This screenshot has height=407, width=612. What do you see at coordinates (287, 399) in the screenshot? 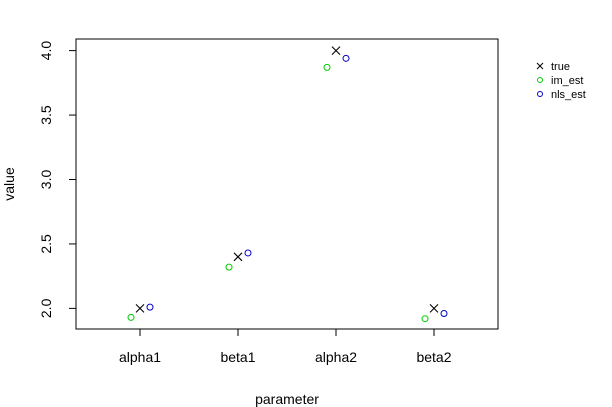
I see `x-axis-title: parameter` at bounding box center [287, 399].